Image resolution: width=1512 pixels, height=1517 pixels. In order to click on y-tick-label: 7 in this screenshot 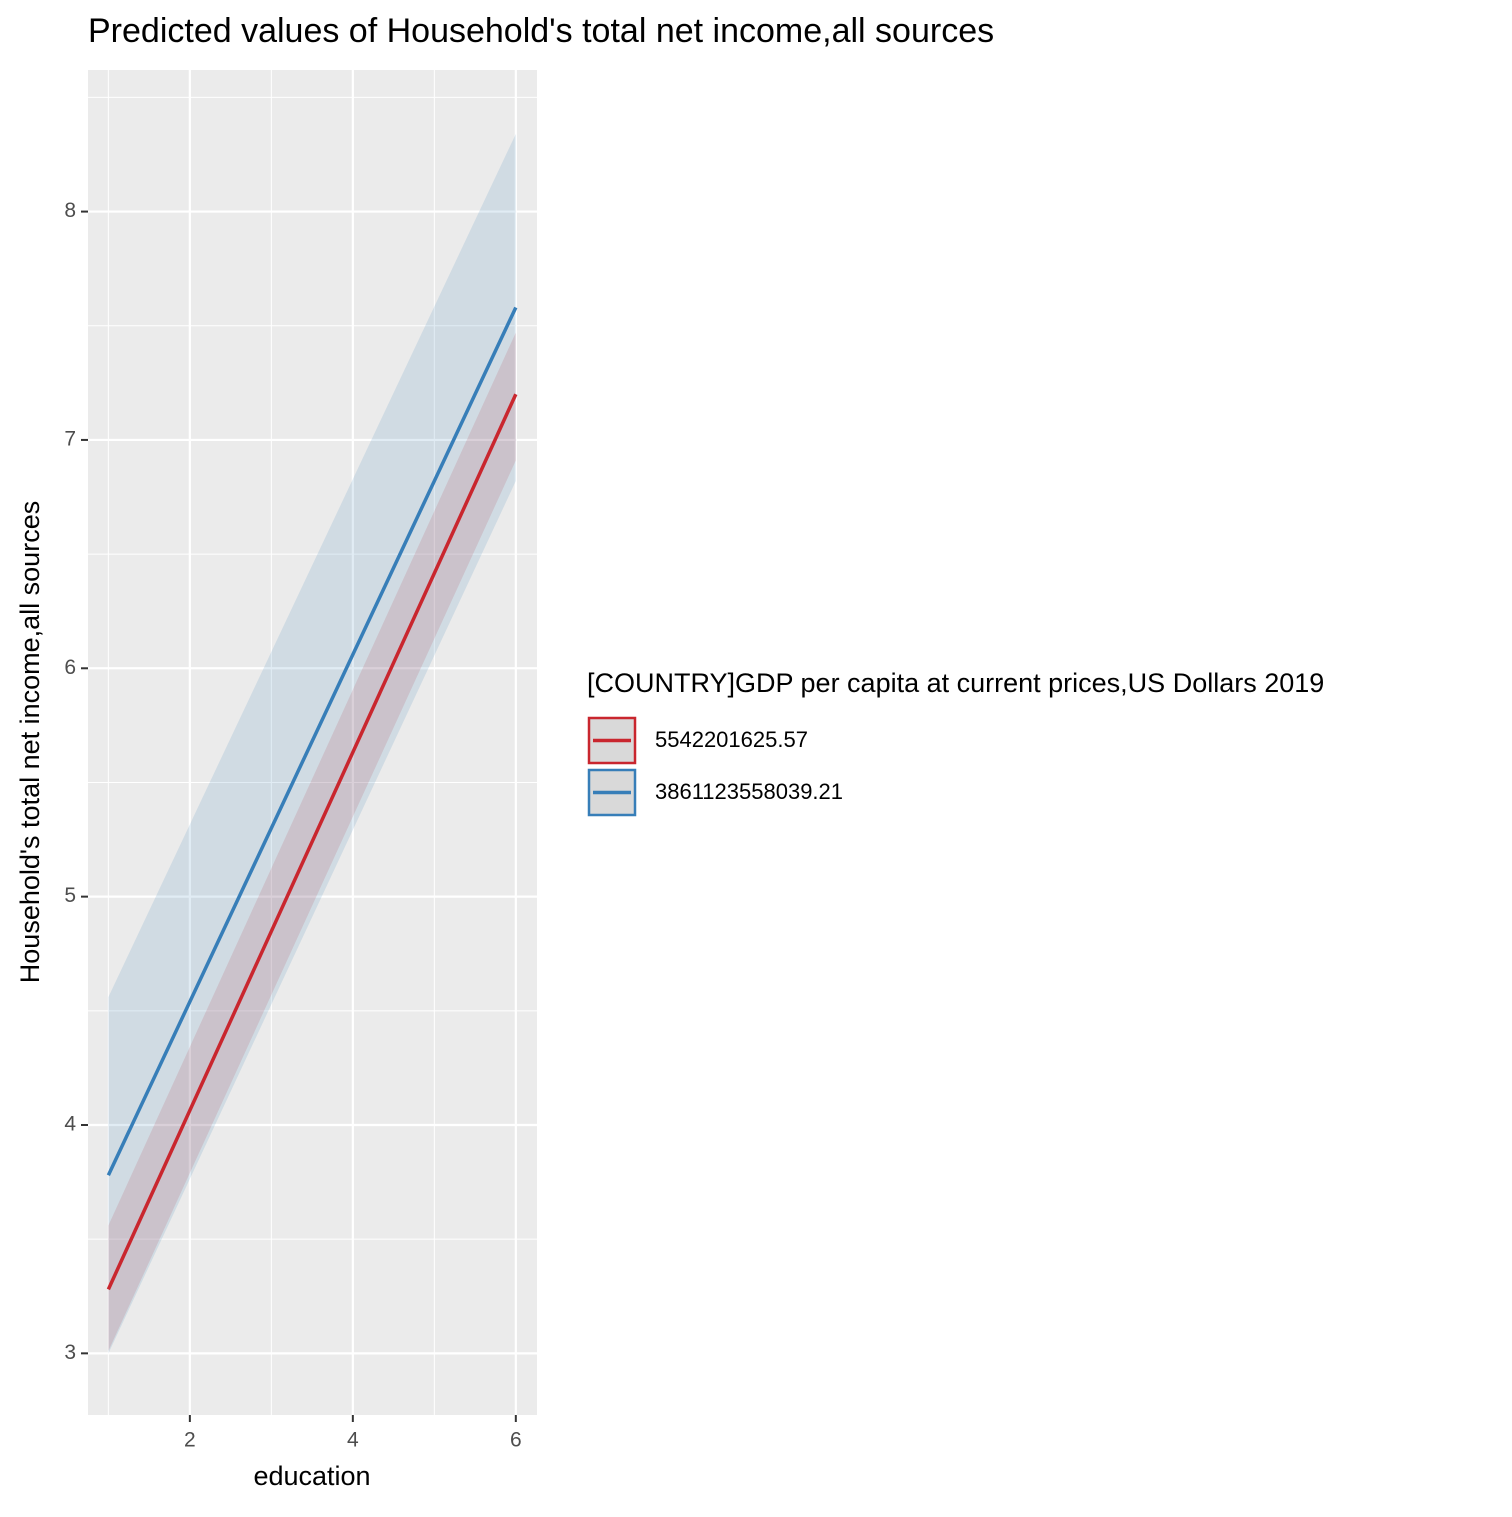, I will do `click(70, 438)`.